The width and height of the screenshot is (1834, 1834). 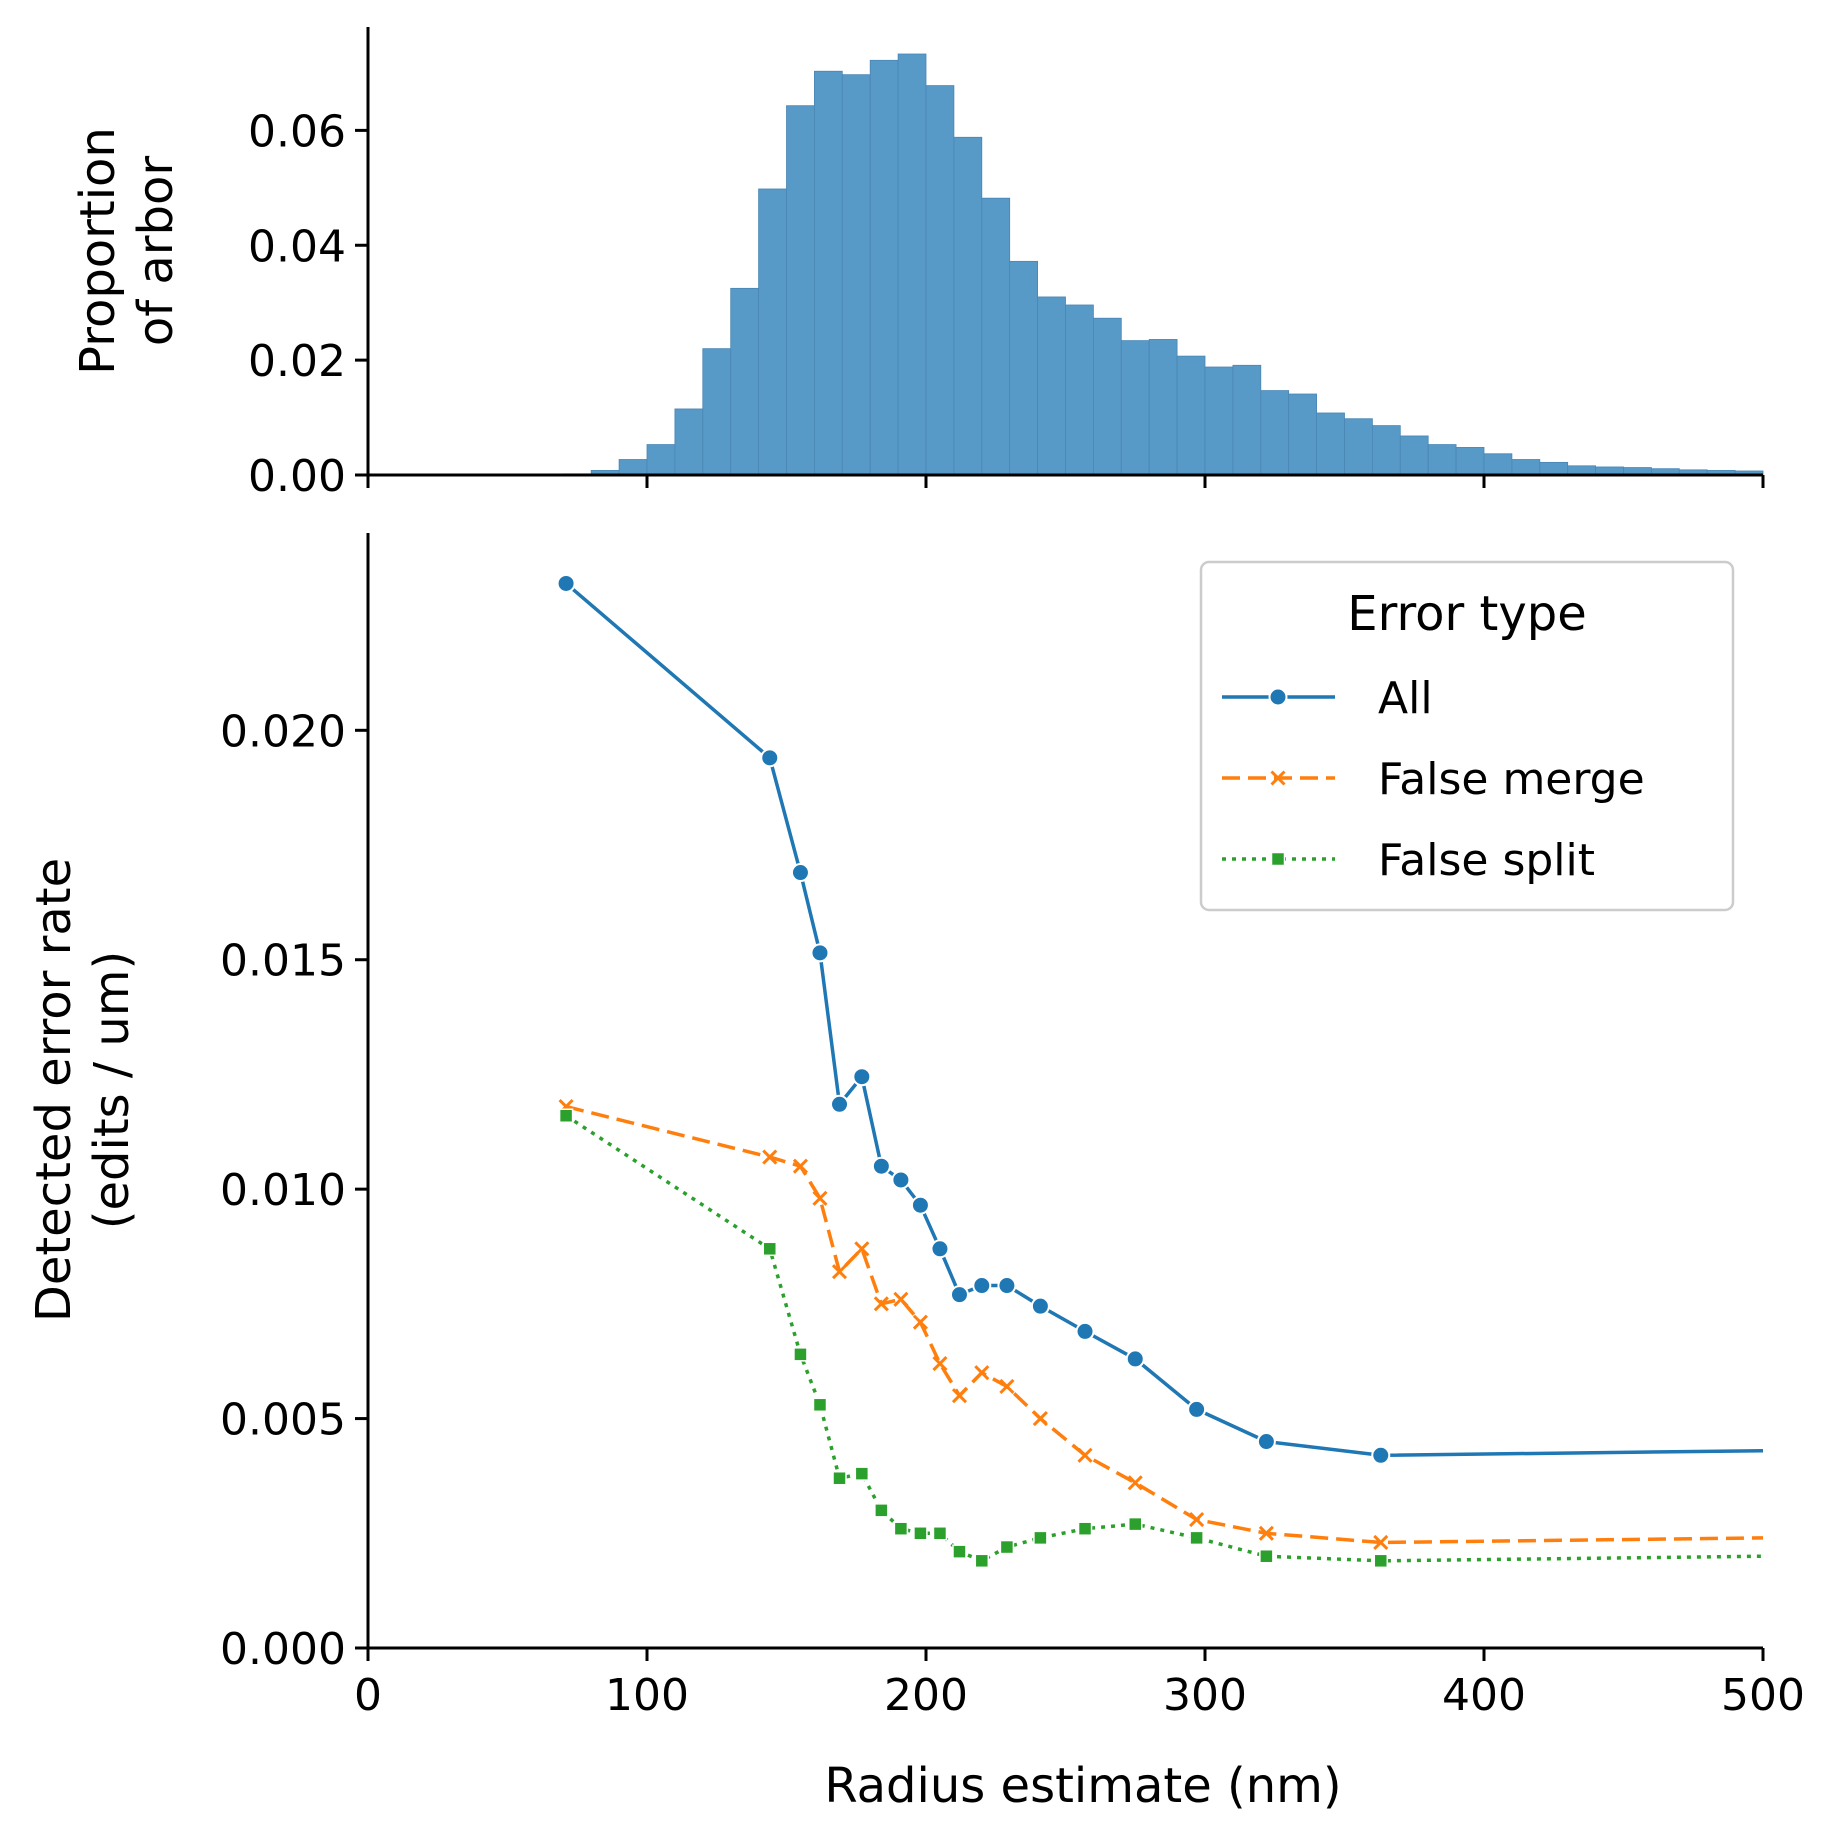 What do you see at coordinates (368, 1695) in the screenshot?
I see `x-tick-label: 0` at bounding box center [368, 1695].